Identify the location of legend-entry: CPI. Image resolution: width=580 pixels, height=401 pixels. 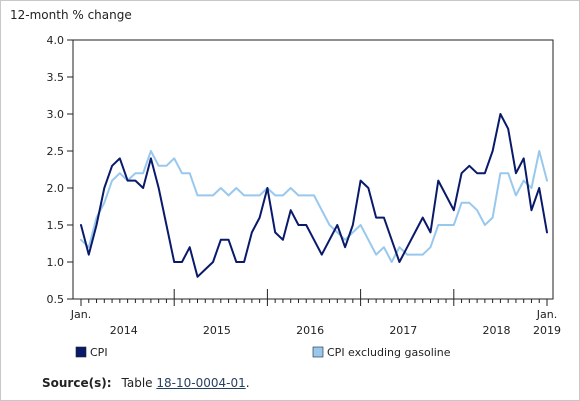
(99, 352).